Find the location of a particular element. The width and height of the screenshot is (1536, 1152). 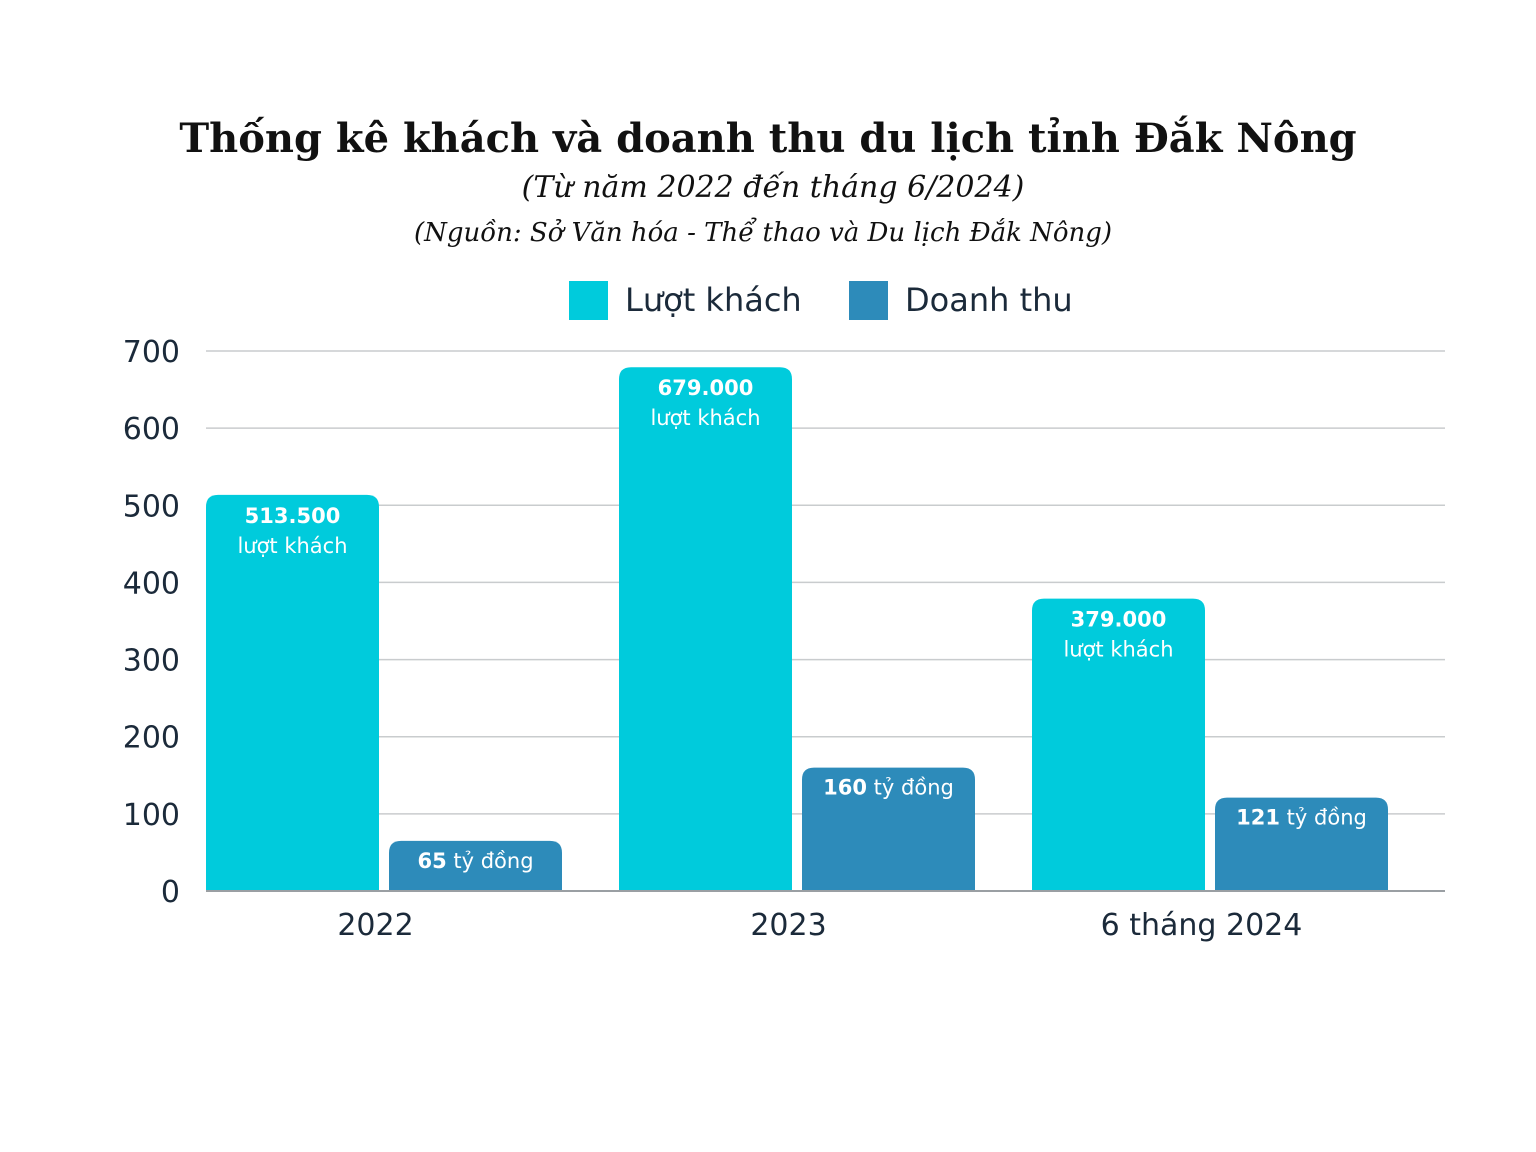

legend-label-luot-khach: Lượt khách is located at coordinates (713, 300).